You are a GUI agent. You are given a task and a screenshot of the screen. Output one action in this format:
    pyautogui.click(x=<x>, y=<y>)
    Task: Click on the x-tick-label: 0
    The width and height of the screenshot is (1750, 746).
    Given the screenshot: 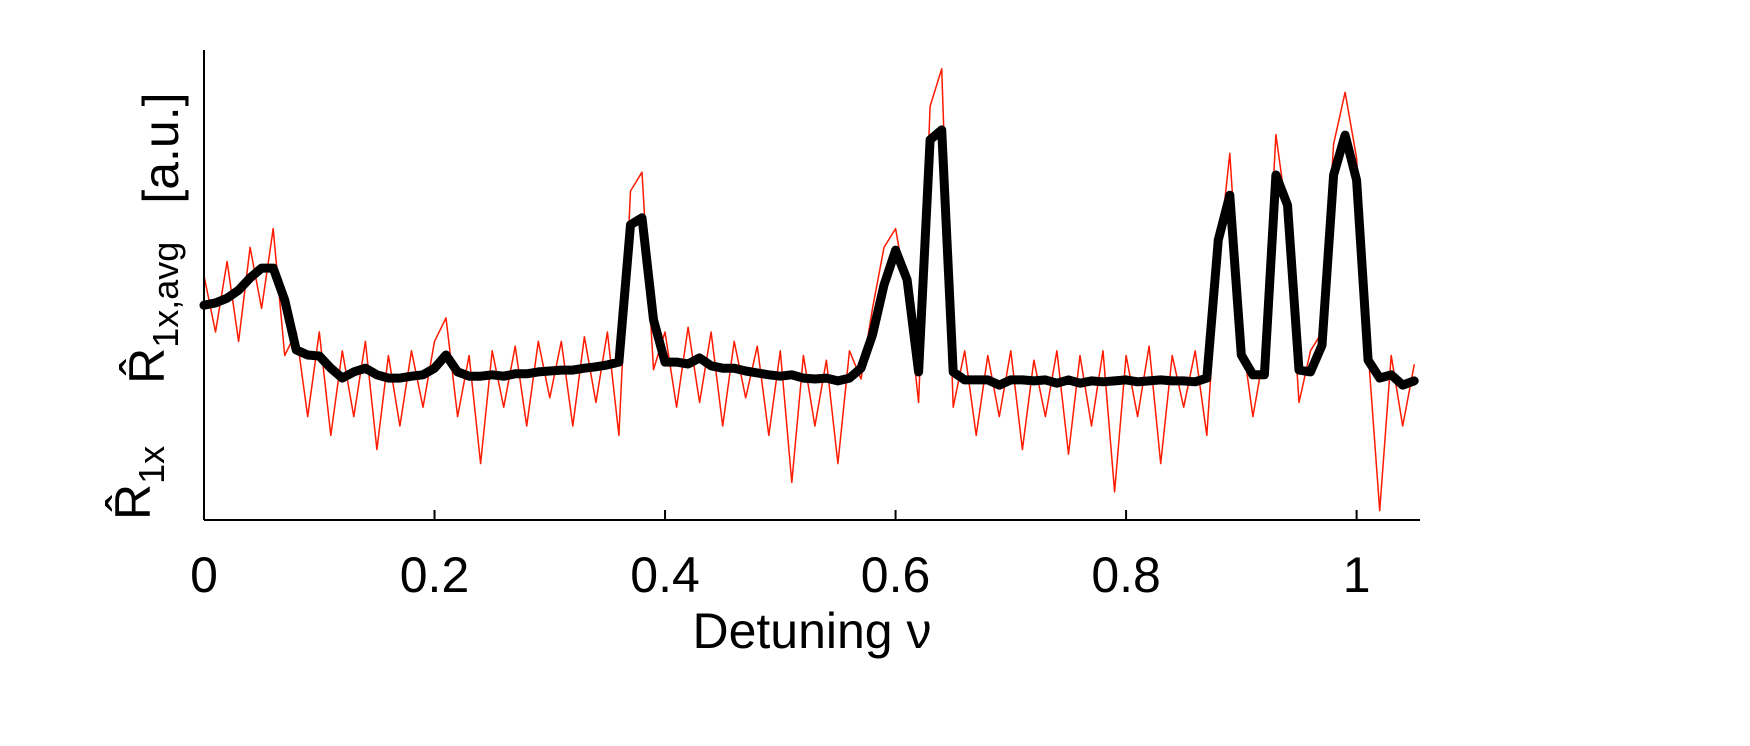 What is the action you would take?
    pyautogui.click(x=204, y=575)
    